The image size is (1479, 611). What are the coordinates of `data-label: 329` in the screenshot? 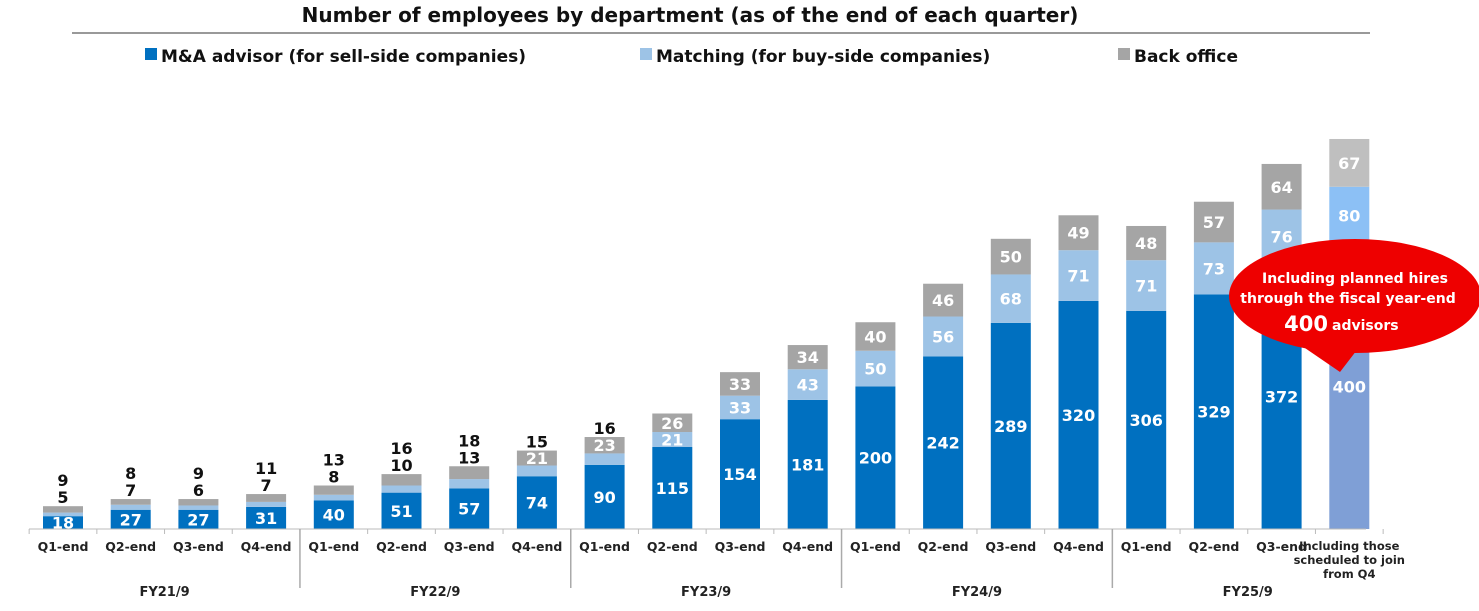 It's located at (1213, 412).